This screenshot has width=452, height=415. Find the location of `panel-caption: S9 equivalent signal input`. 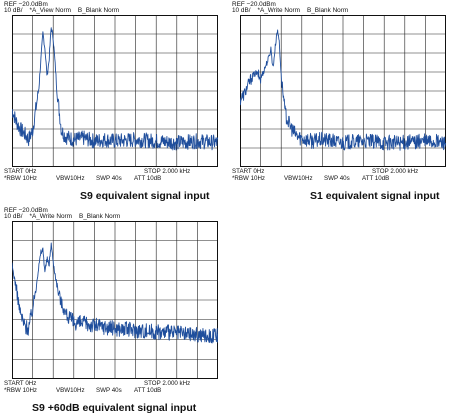

panel-caption: S9 equivalent signal input is located at coordinates (145, 196).